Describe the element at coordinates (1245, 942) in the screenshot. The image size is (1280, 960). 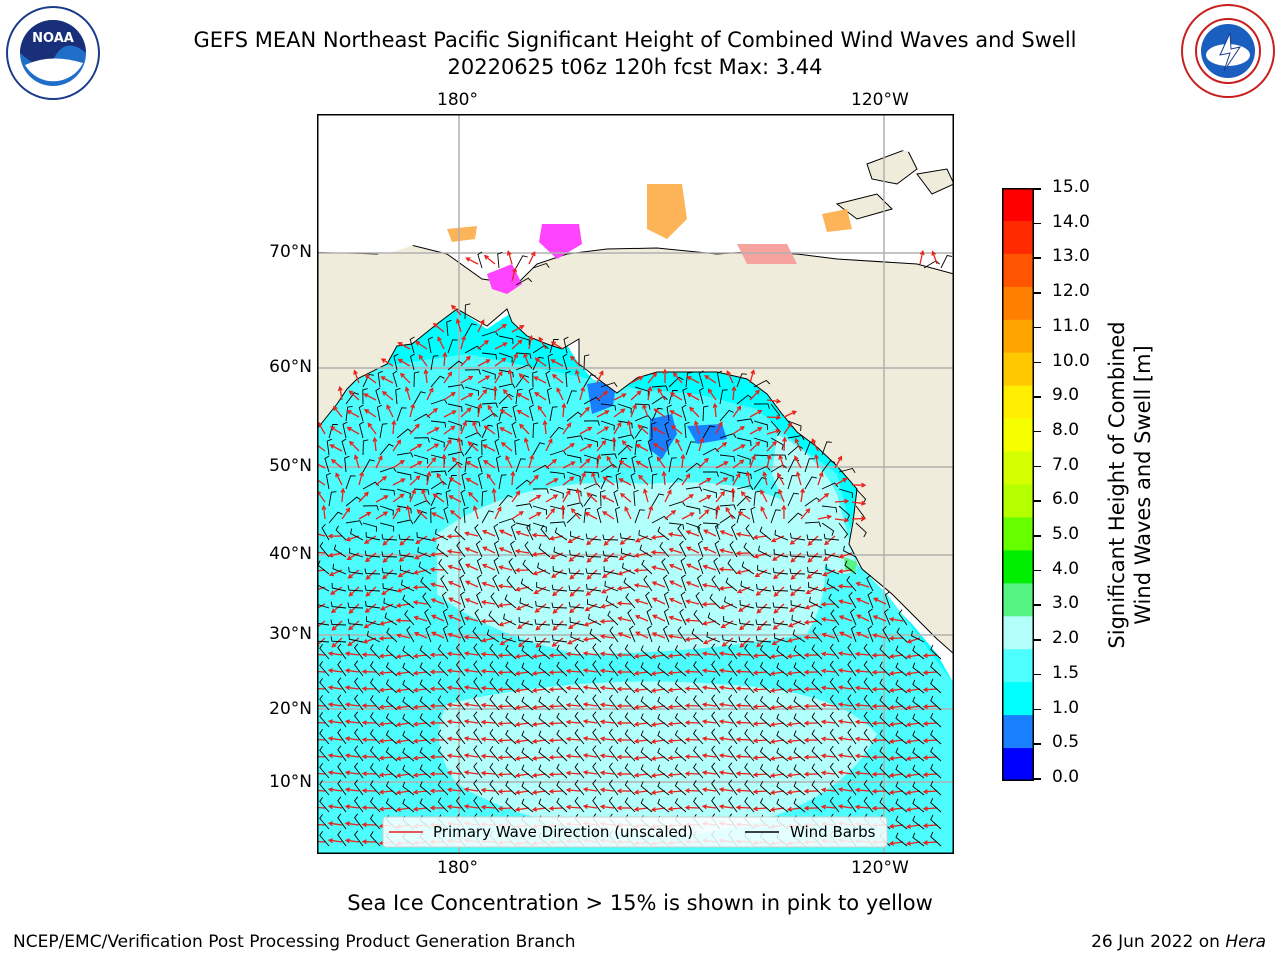
I see `footer-host: Hera` at that location.